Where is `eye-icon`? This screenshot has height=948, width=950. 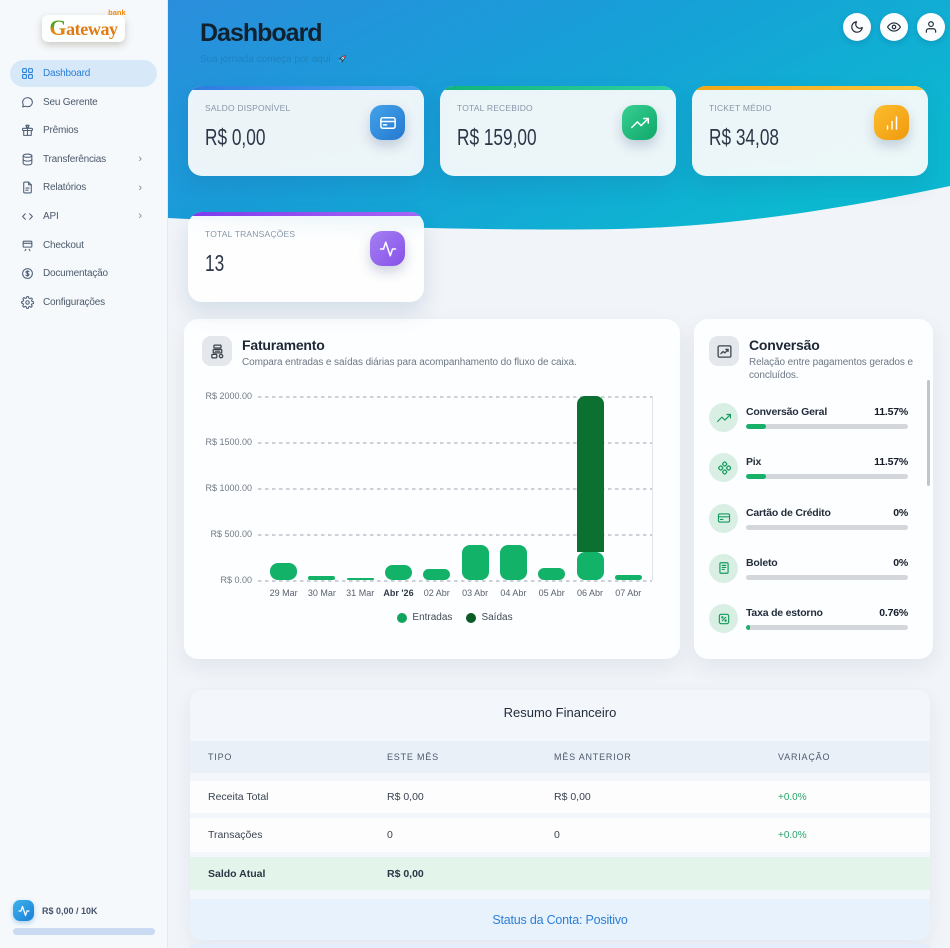 eye-icon is located at coordinates (894, 27).